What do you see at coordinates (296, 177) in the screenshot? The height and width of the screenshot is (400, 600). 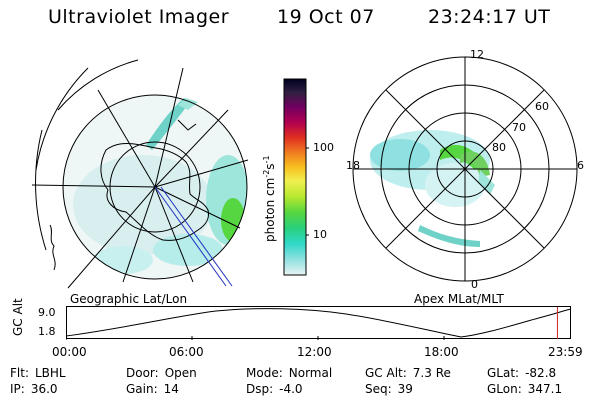 I see `intensity-colorbar` at bounding box center [296, 177].